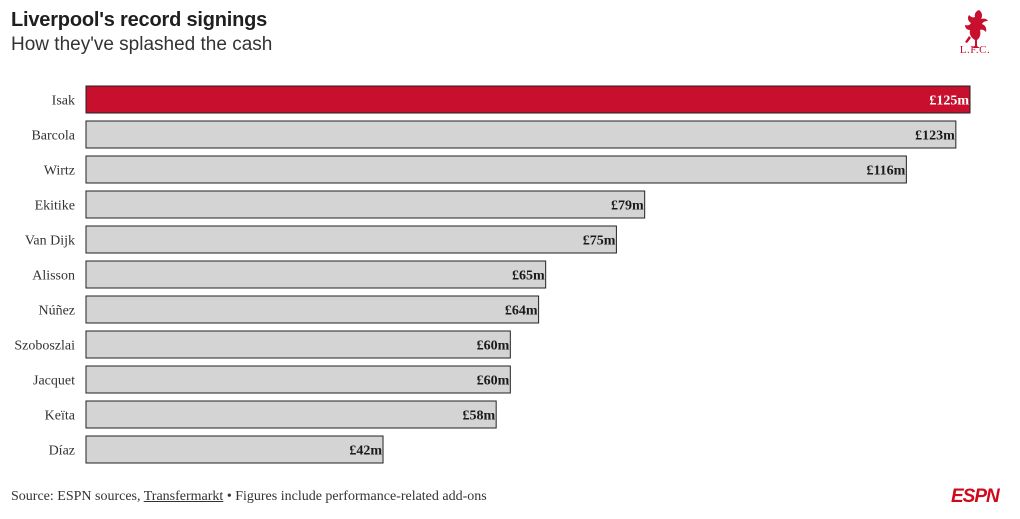 The width and height of the screenshot is (1020, 519). I want to click on value-label-szoboszlai: £60m, so click(493, 346).